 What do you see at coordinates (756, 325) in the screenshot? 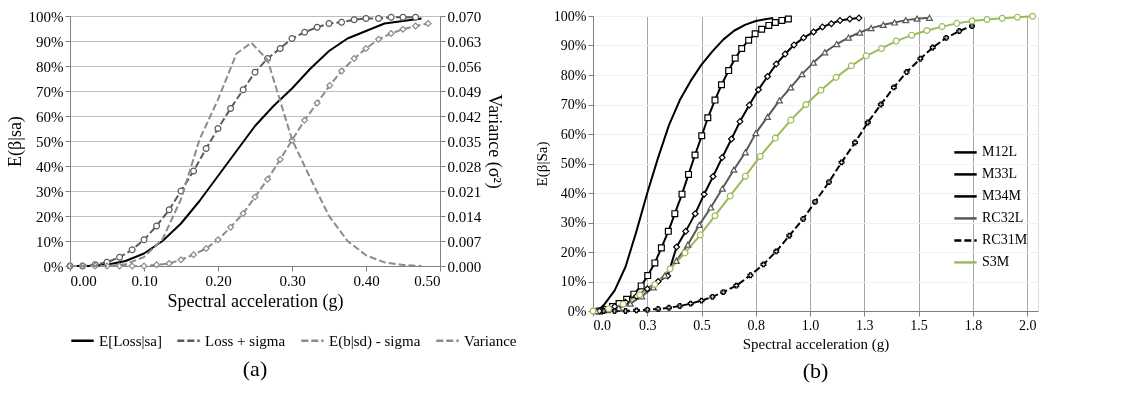
I see `x-tick-label: 0.8` at bounding box center [756, 325].